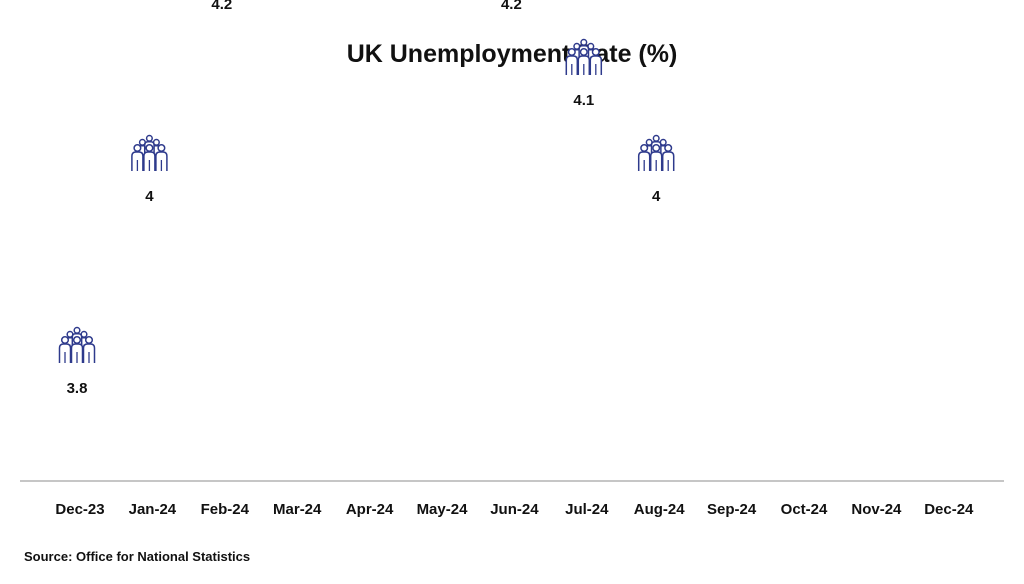  What do you see at coordinates (804, 509) in the screenshot?
I see `x-tick-label: Oct-24` at bounding box center [804, 509].